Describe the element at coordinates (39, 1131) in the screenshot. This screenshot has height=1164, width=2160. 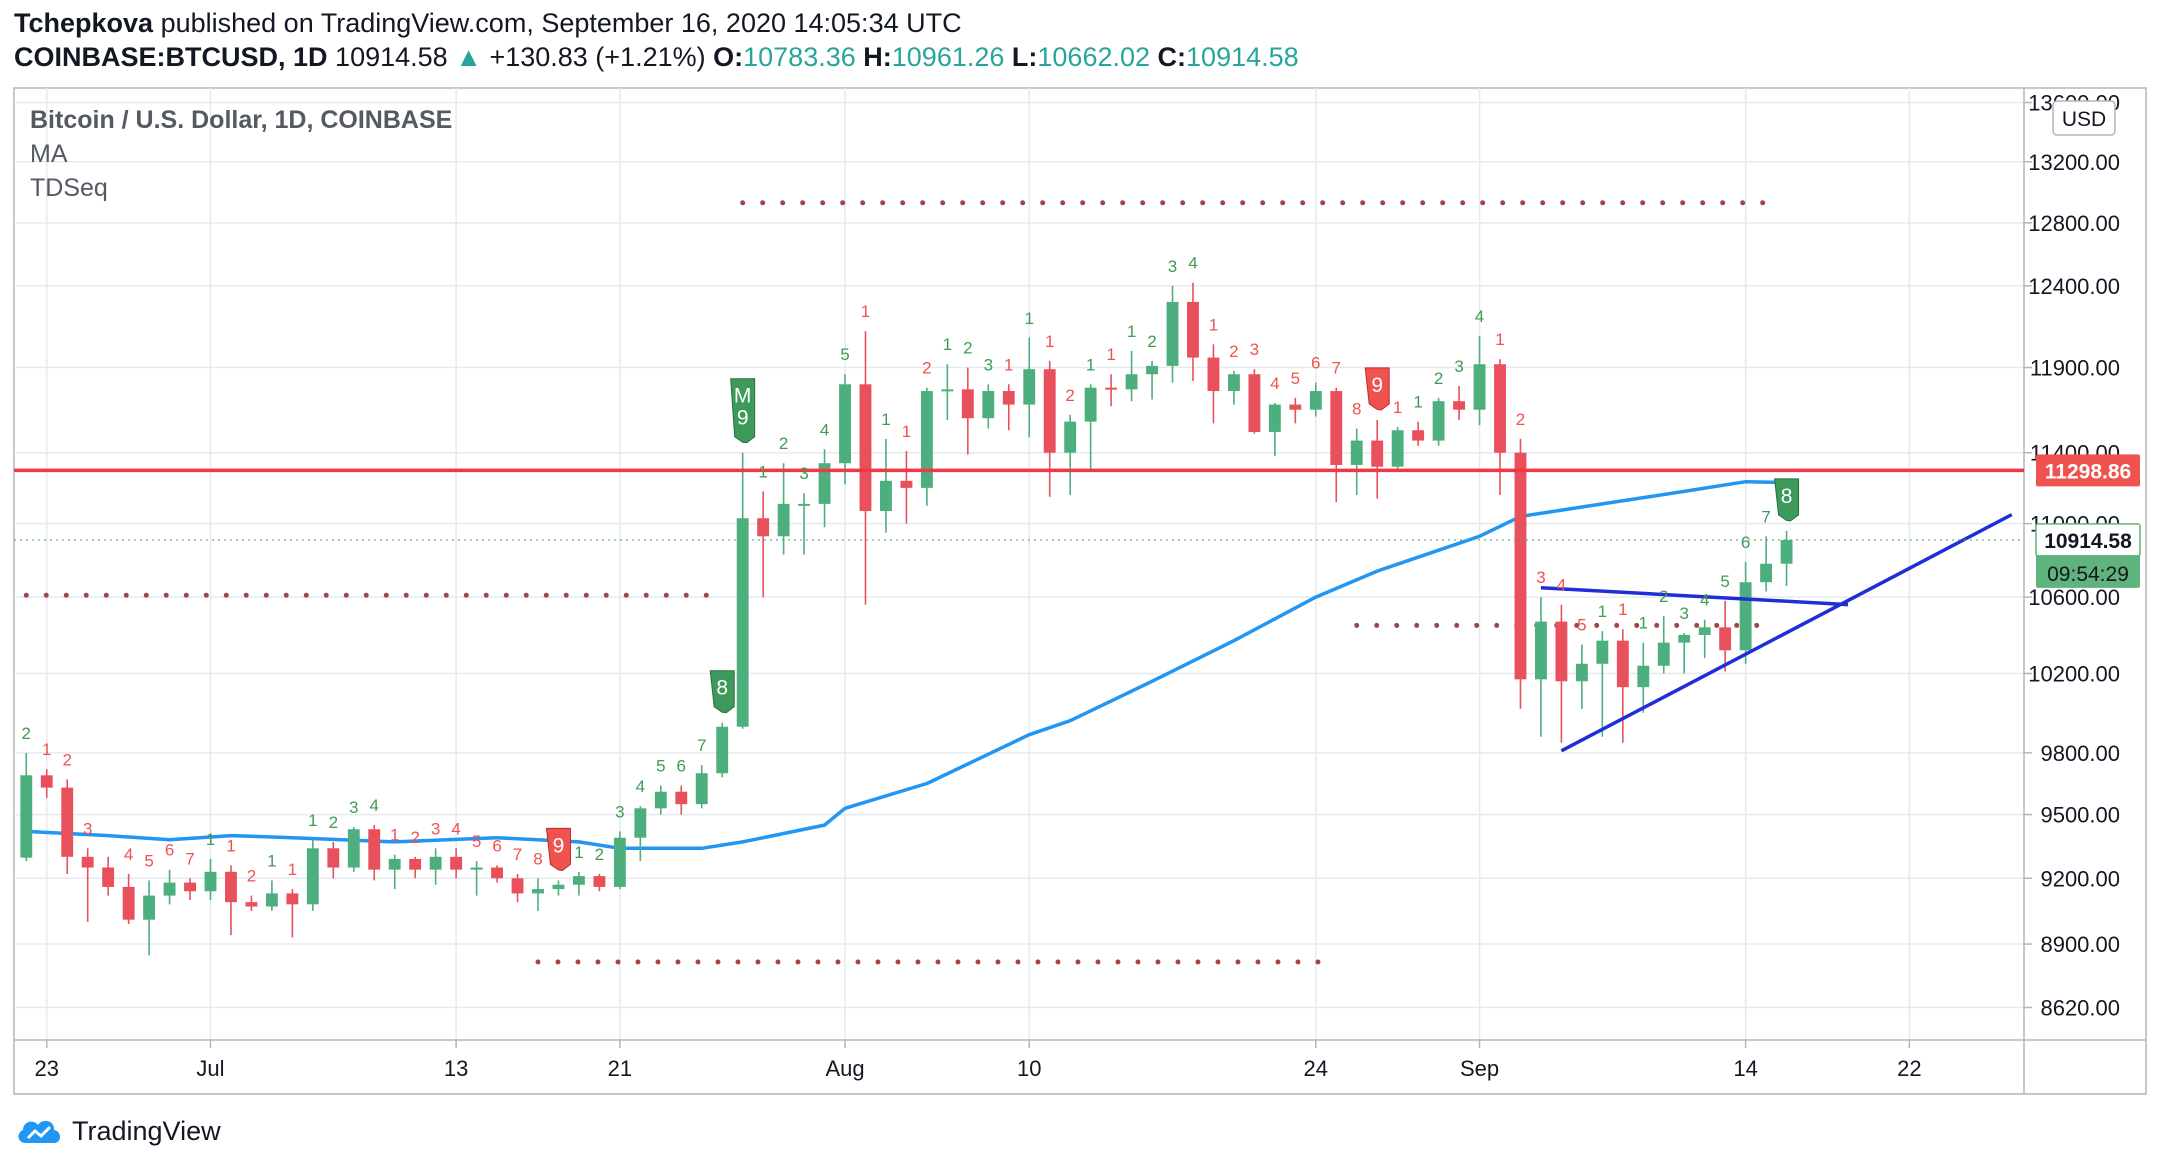
I see `tradingview-cloud-logo-icon` at that location.